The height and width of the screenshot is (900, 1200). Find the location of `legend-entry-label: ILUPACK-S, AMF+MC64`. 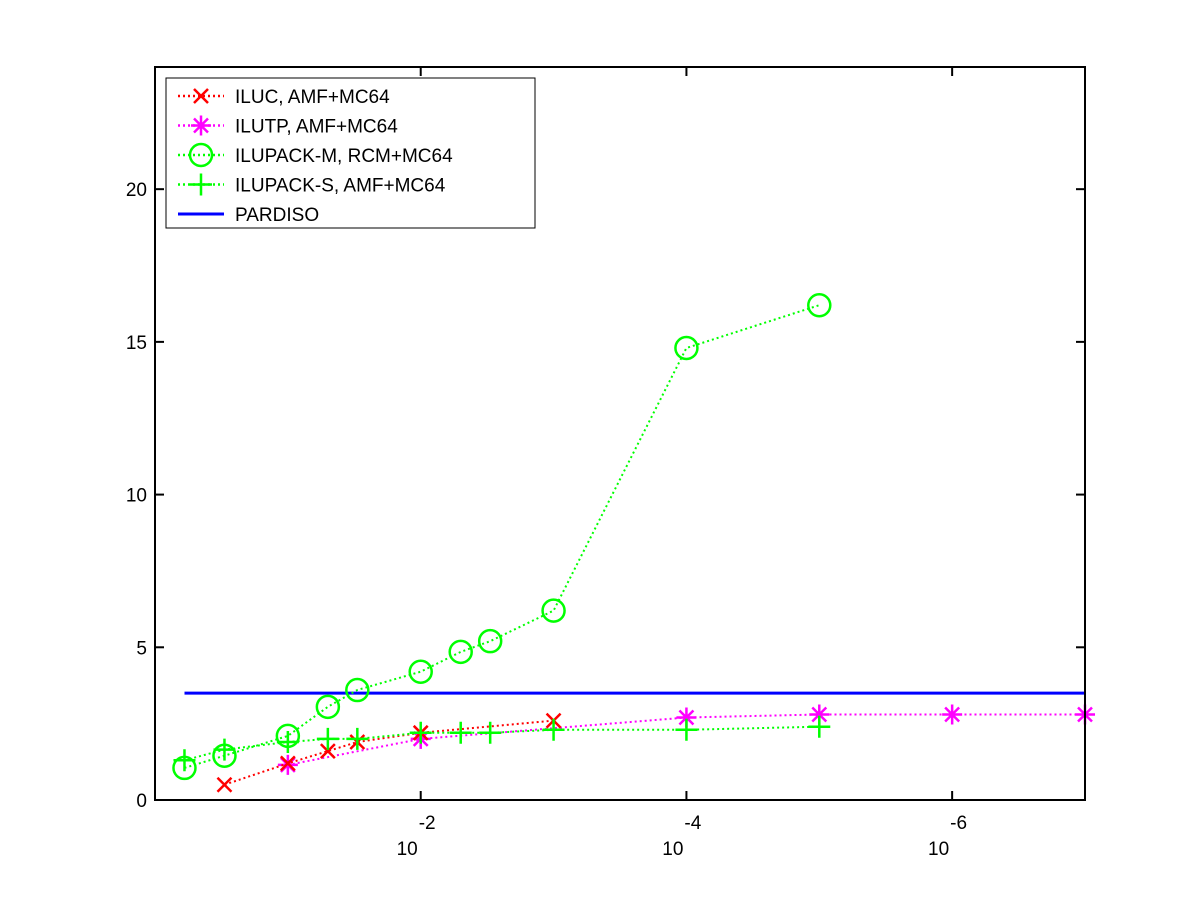

legend-entry-label: ILUPACK-S, AMF+MC64 is located at coordinates (340, 186).